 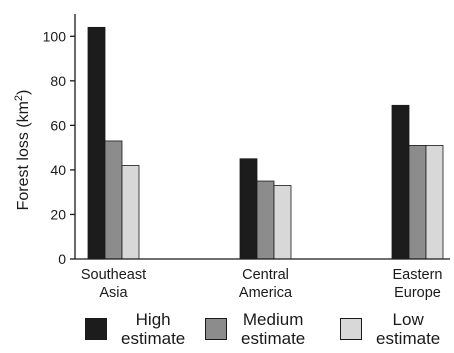 What do you see at coordinates (58, 170) in the screenshot?
I see `y-tick-label: 40` at bounding box center [58, 170].